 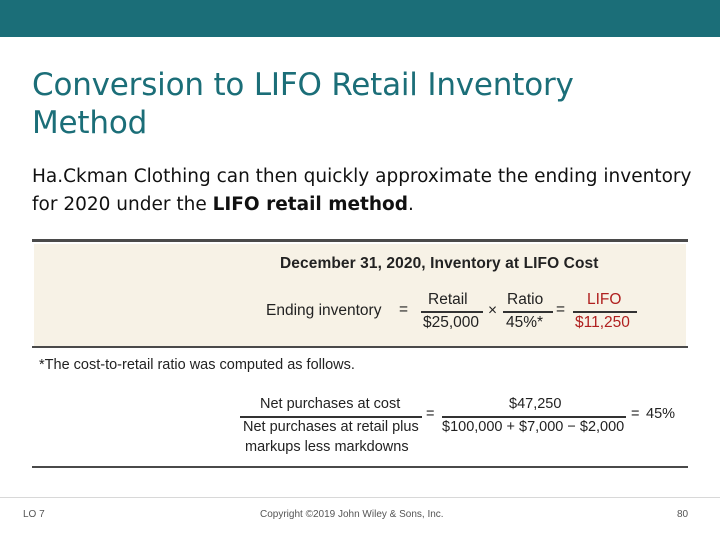 What do you see at coordinates (533, 427) in the screenshot?
I see `ratio-denominator-value: $100,000 + $7,000 − $2,000` at bounding box center [533, 427].